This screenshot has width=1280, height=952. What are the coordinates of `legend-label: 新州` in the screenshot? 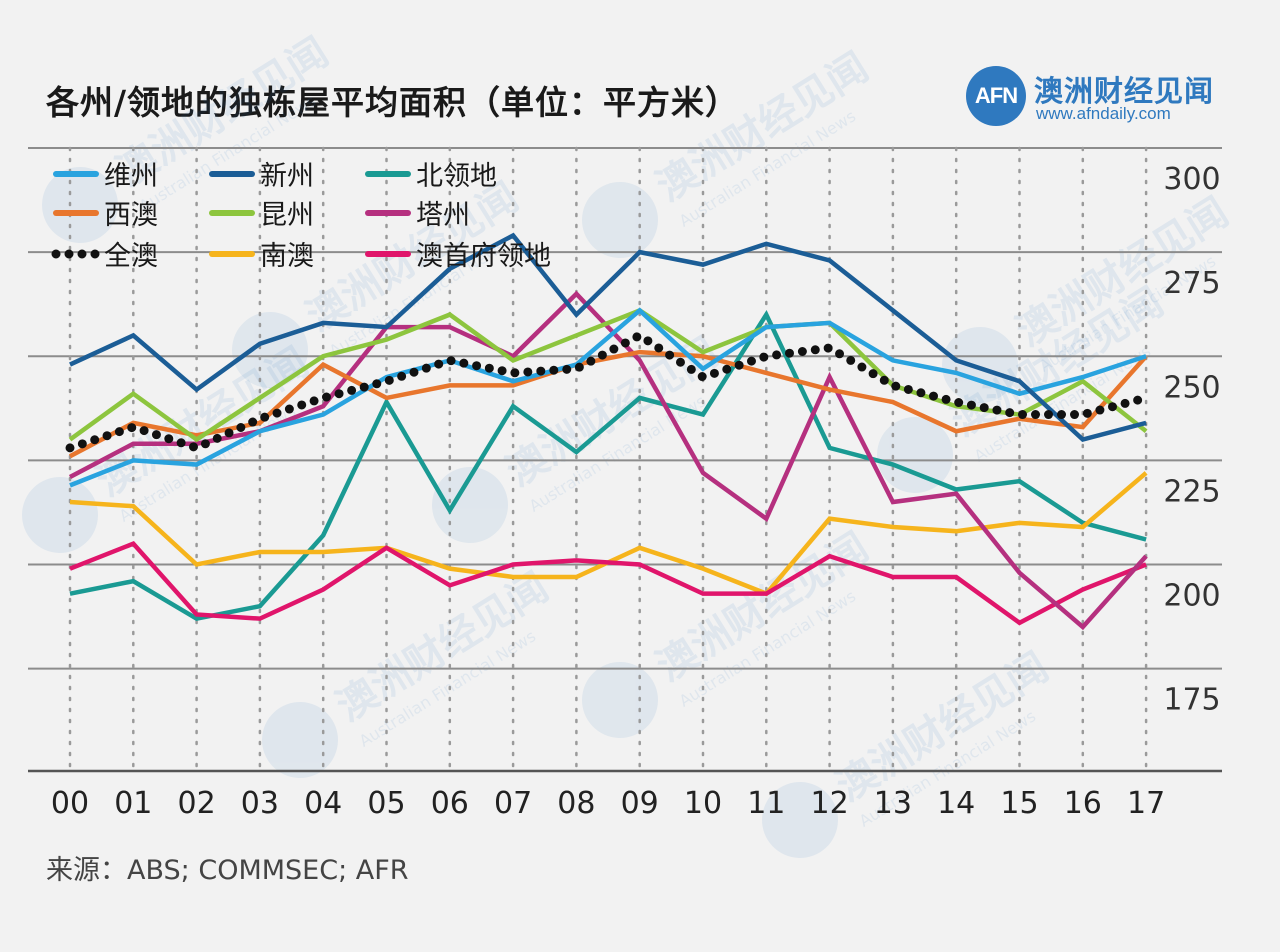 It's located at (287, 176).